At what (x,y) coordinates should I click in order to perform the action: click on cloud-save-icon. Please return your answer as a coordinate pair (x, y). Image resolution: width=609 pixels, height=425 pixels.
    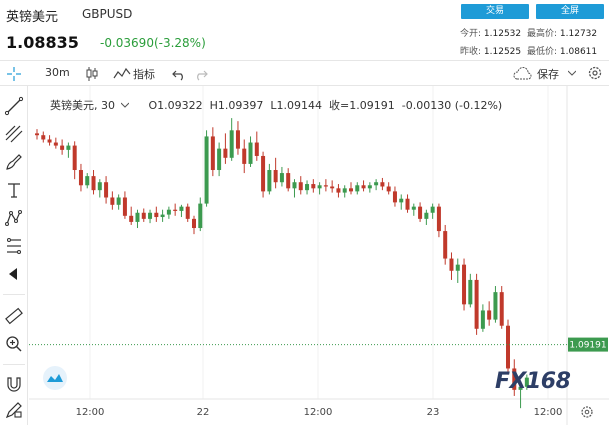
    Looking at the image, I should click on (522, 74).